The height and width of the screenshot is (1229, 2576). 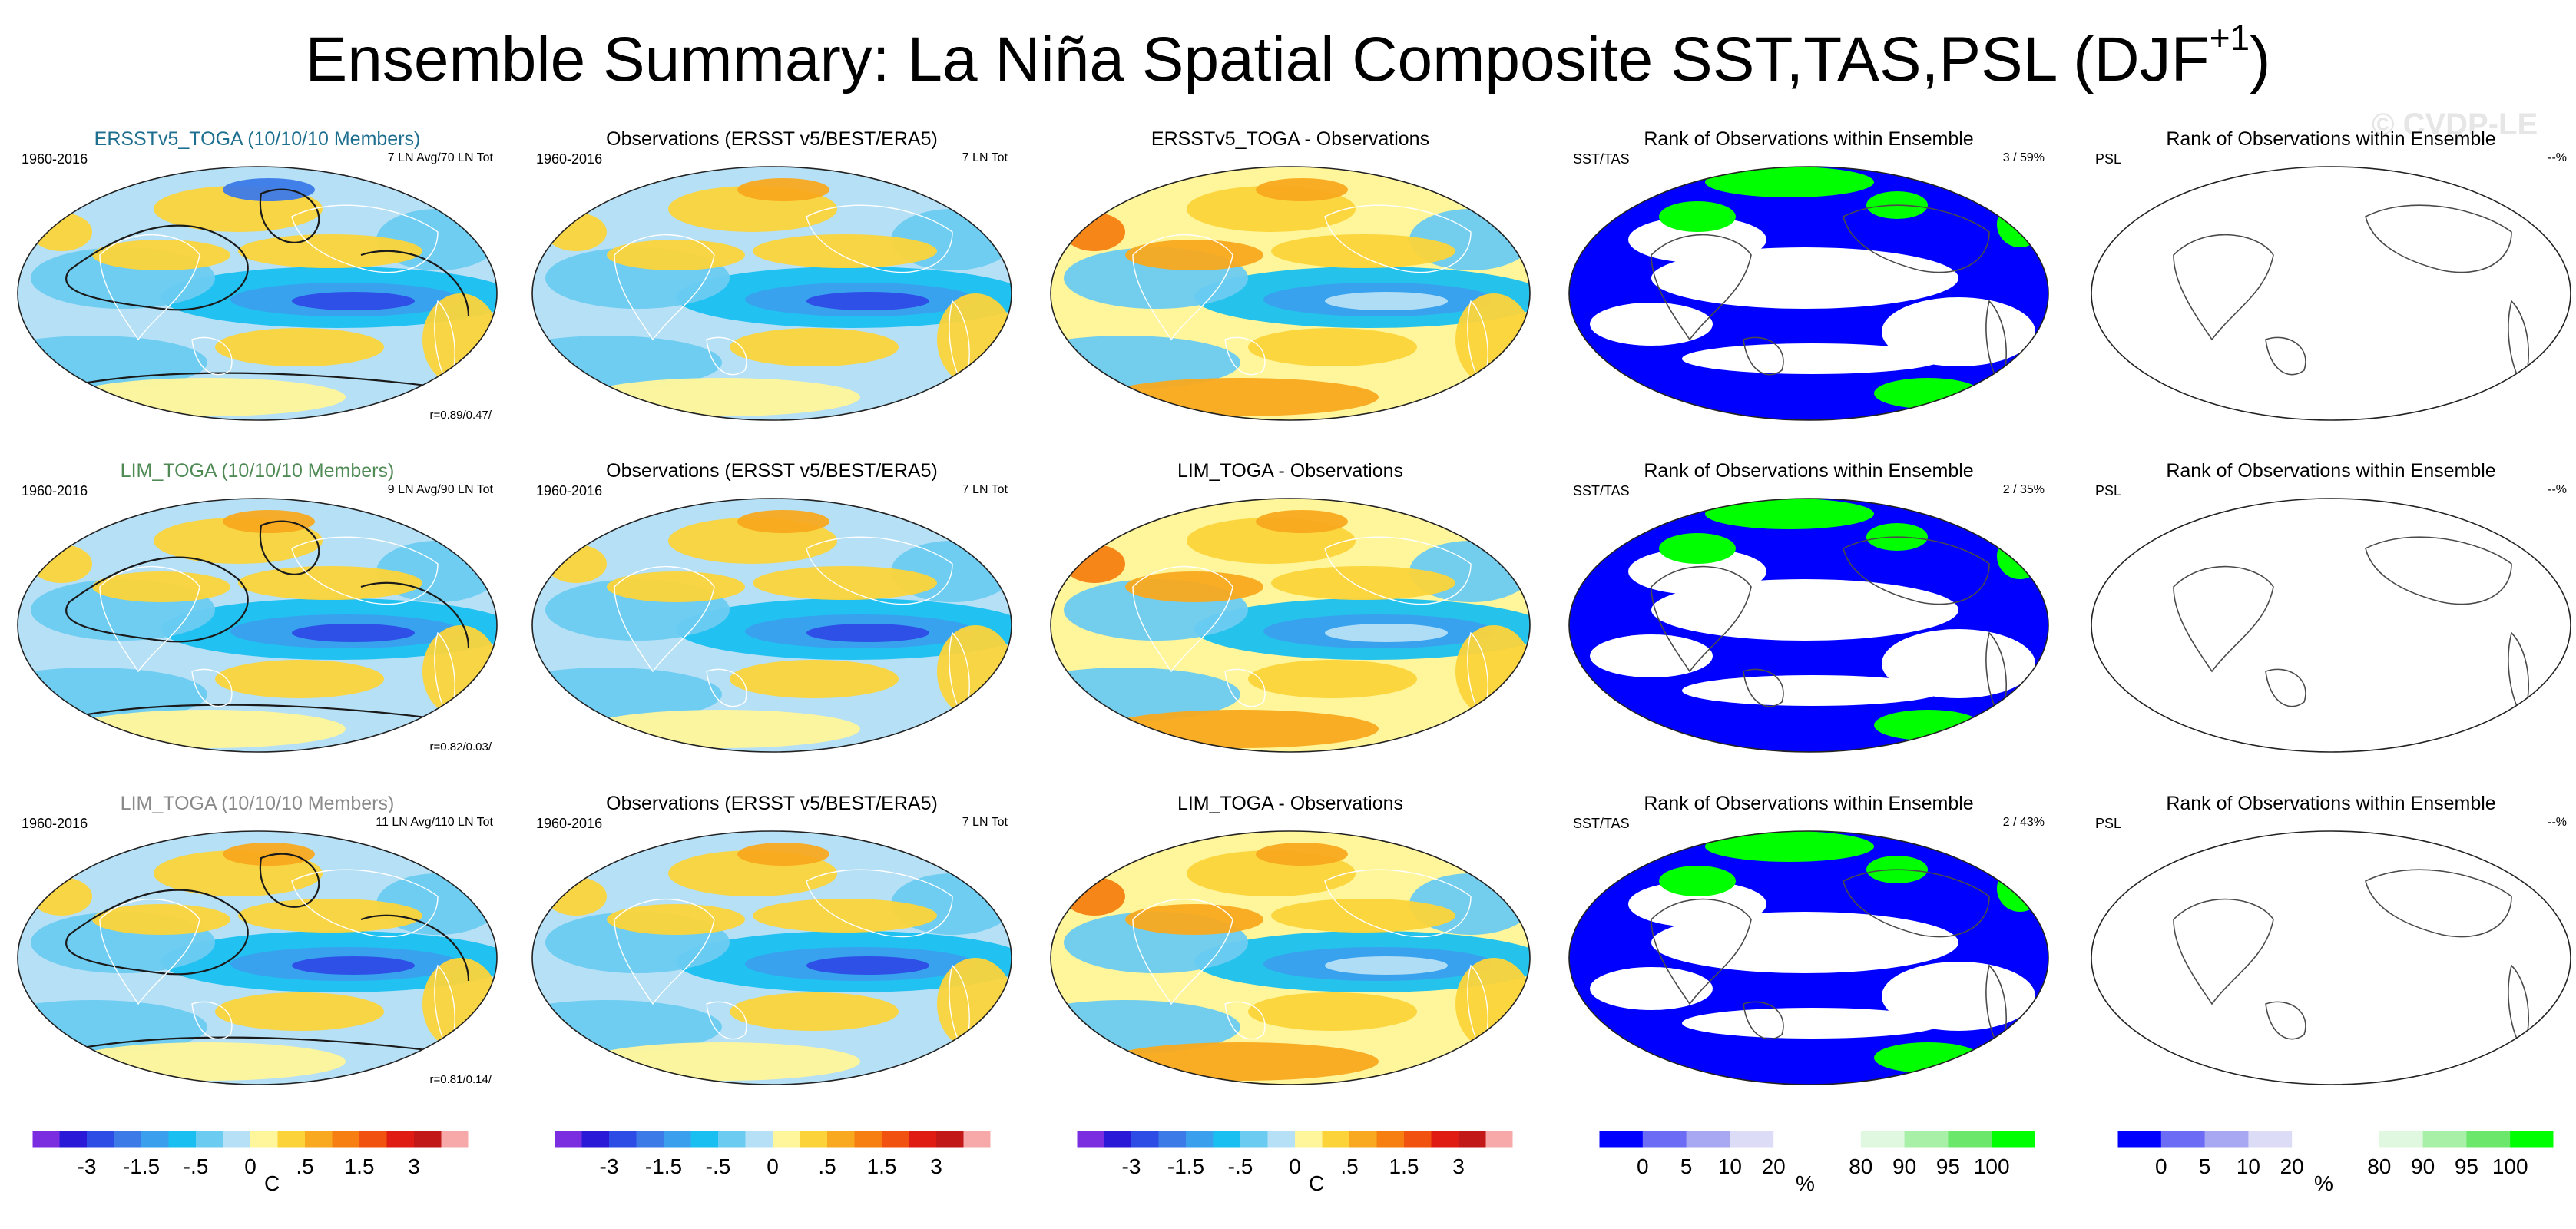 I want to click on colorbar-difference-svg: -3 -1.5 -.5 0 .5 1.5 3, so click(x=1295, y=1154).